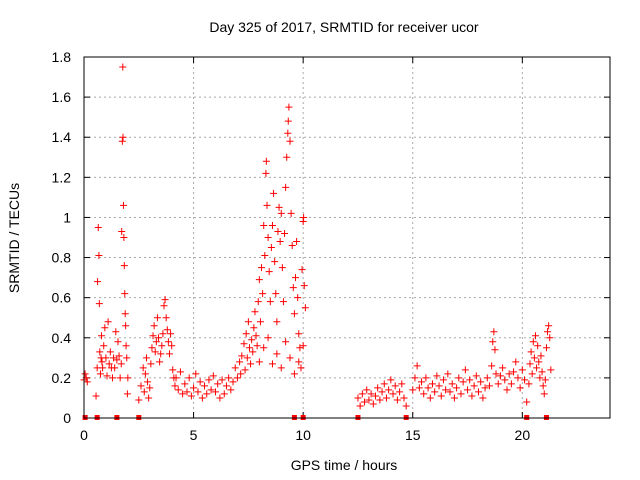  What do you see at coordinates (62, 177) in the screenshot?
I see `y-tick-label: 1.2` at bounding box center [62, 177].